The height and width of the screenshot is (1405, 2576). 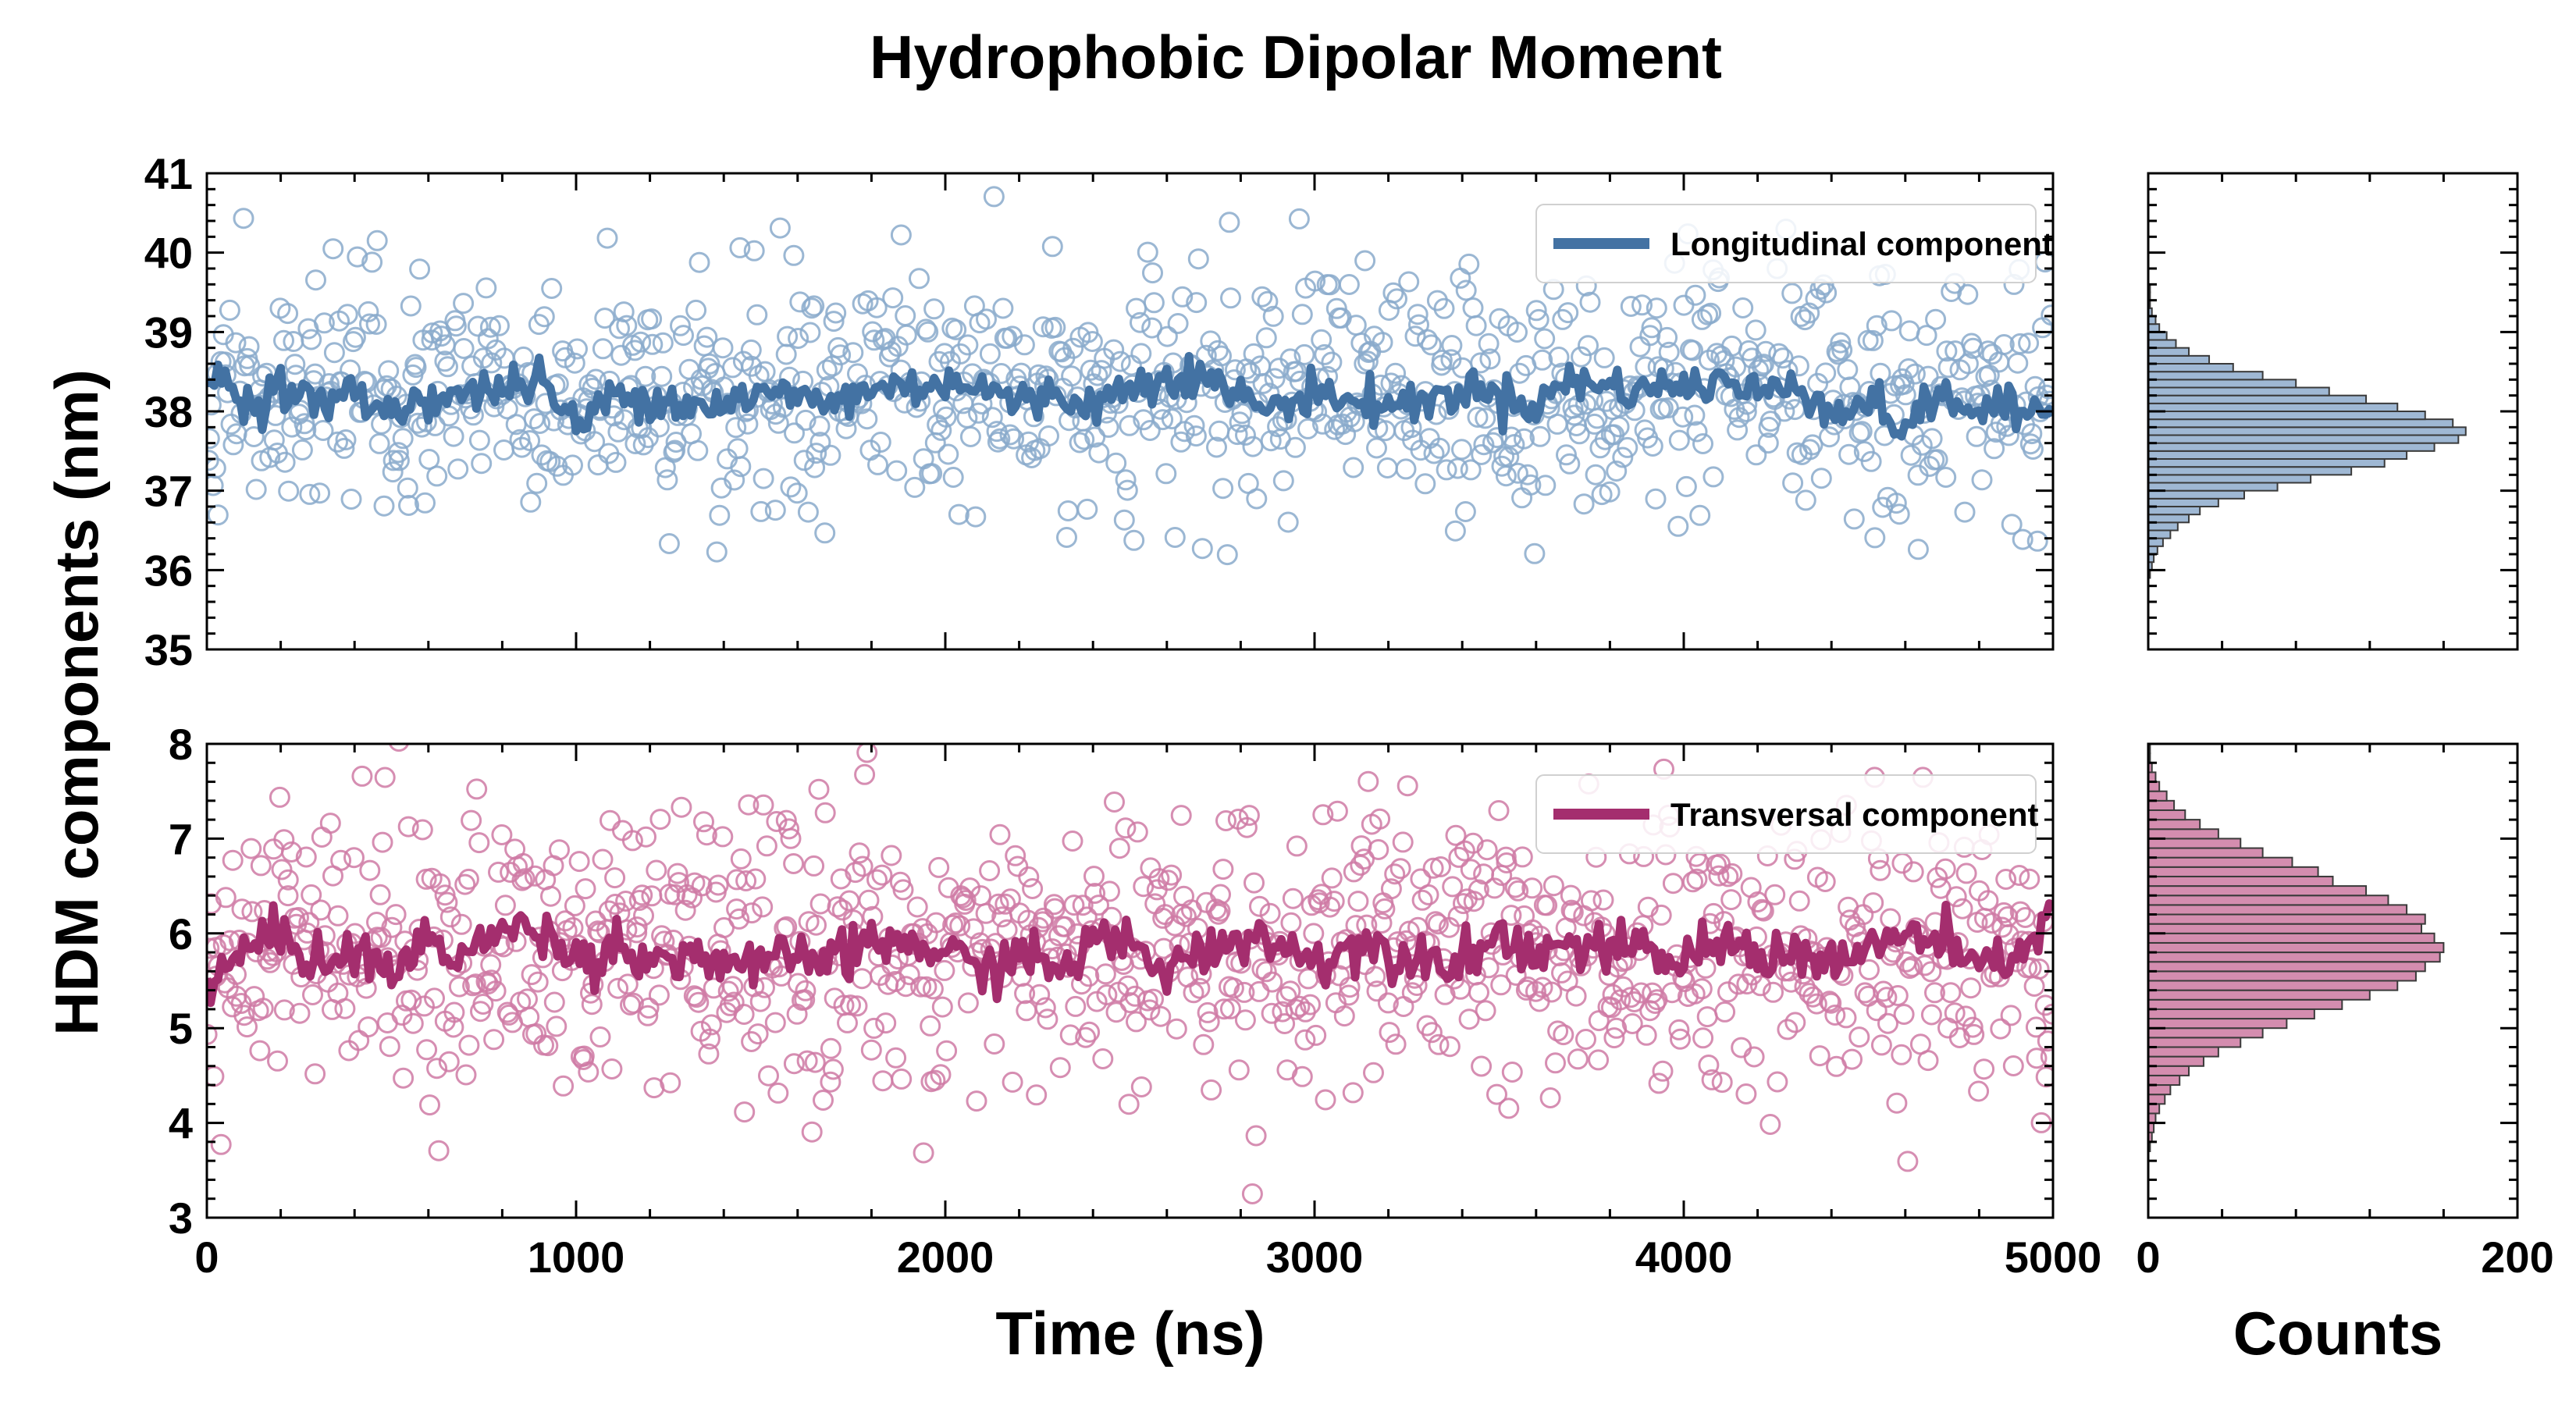 I want to click on x-tick-label: 4000, so click(x=1684, y=1257).